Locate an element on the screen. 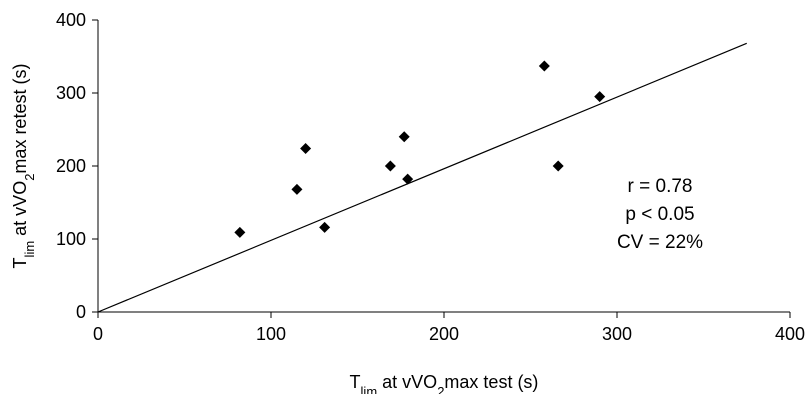 This screenshot has height=394, width=807. stats-annotation: r = 0.78 p < 0.05 CV = 22% is located at coordinates (660, 214).